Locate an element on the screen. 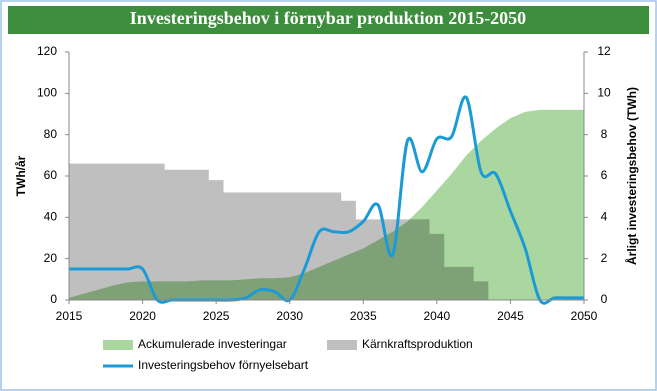 The image size is (657, 391). y-tick-label: 40 is located at coordinates (51, 217).